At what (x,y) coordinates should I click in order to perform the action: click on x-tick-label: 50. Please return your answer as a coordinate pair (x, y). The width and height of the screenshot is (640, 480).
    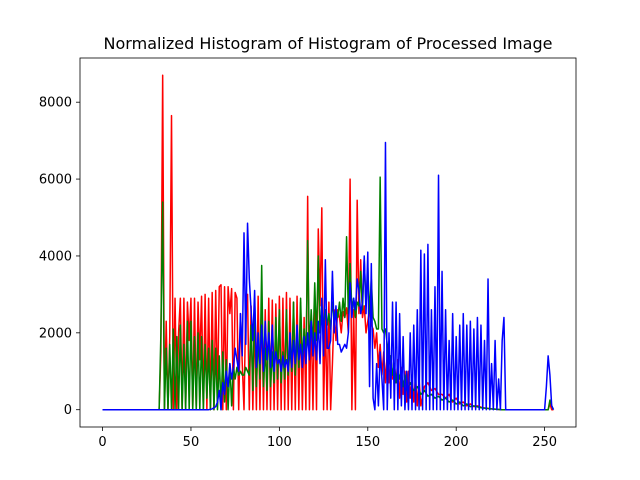
    Looking at the image, I should click on (191, 442).